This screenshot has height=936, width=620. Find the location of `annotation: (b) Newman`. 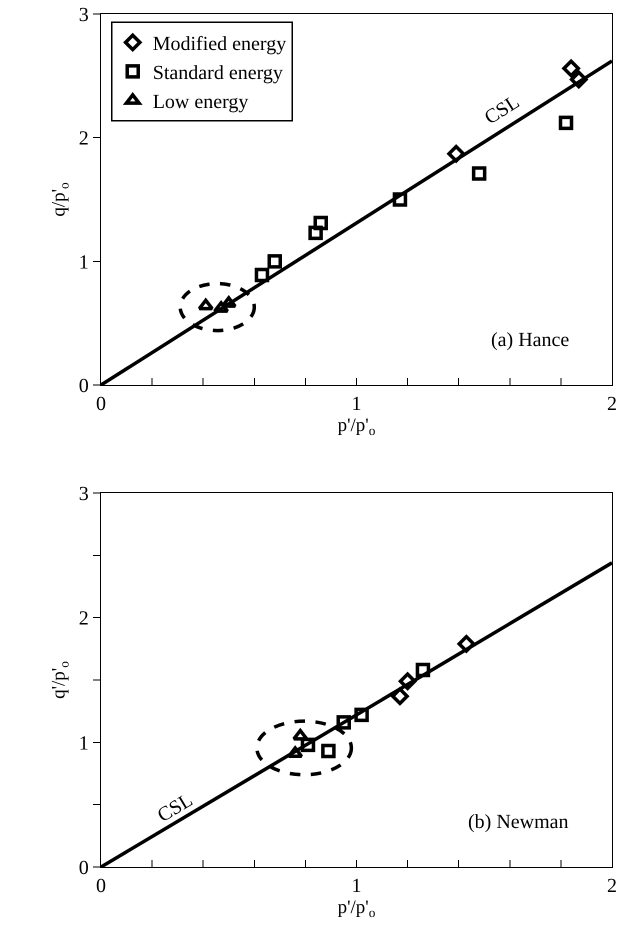

annotation: (b) Newman is located at coordinates (518, 822).